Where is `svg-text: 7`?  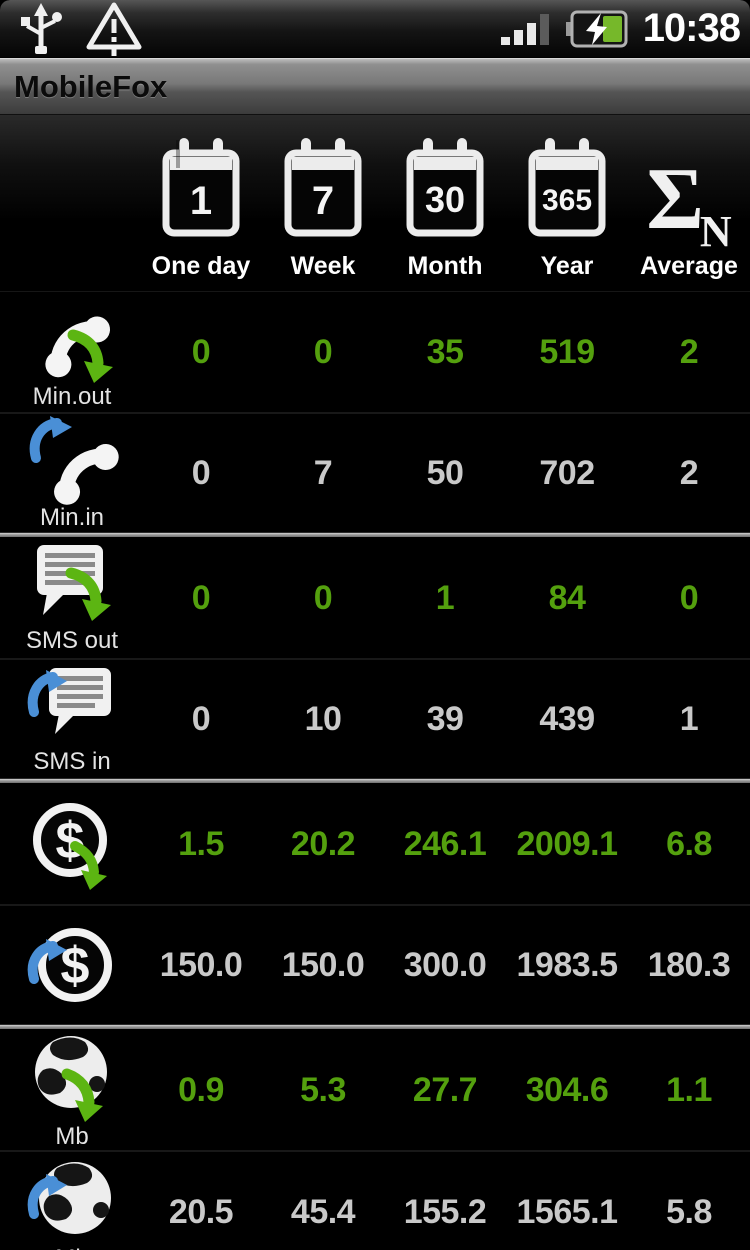
svg-text: 7 is located at coordinates (323, 201).